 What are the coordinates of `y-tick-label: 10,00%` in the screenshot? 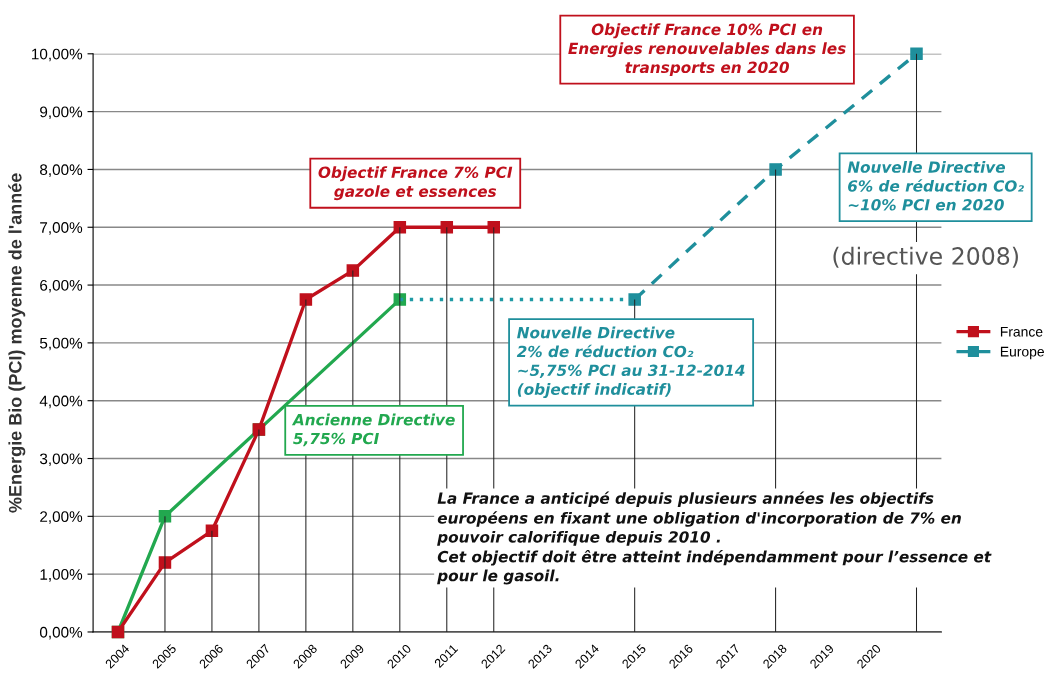 It's located at (57, 55).